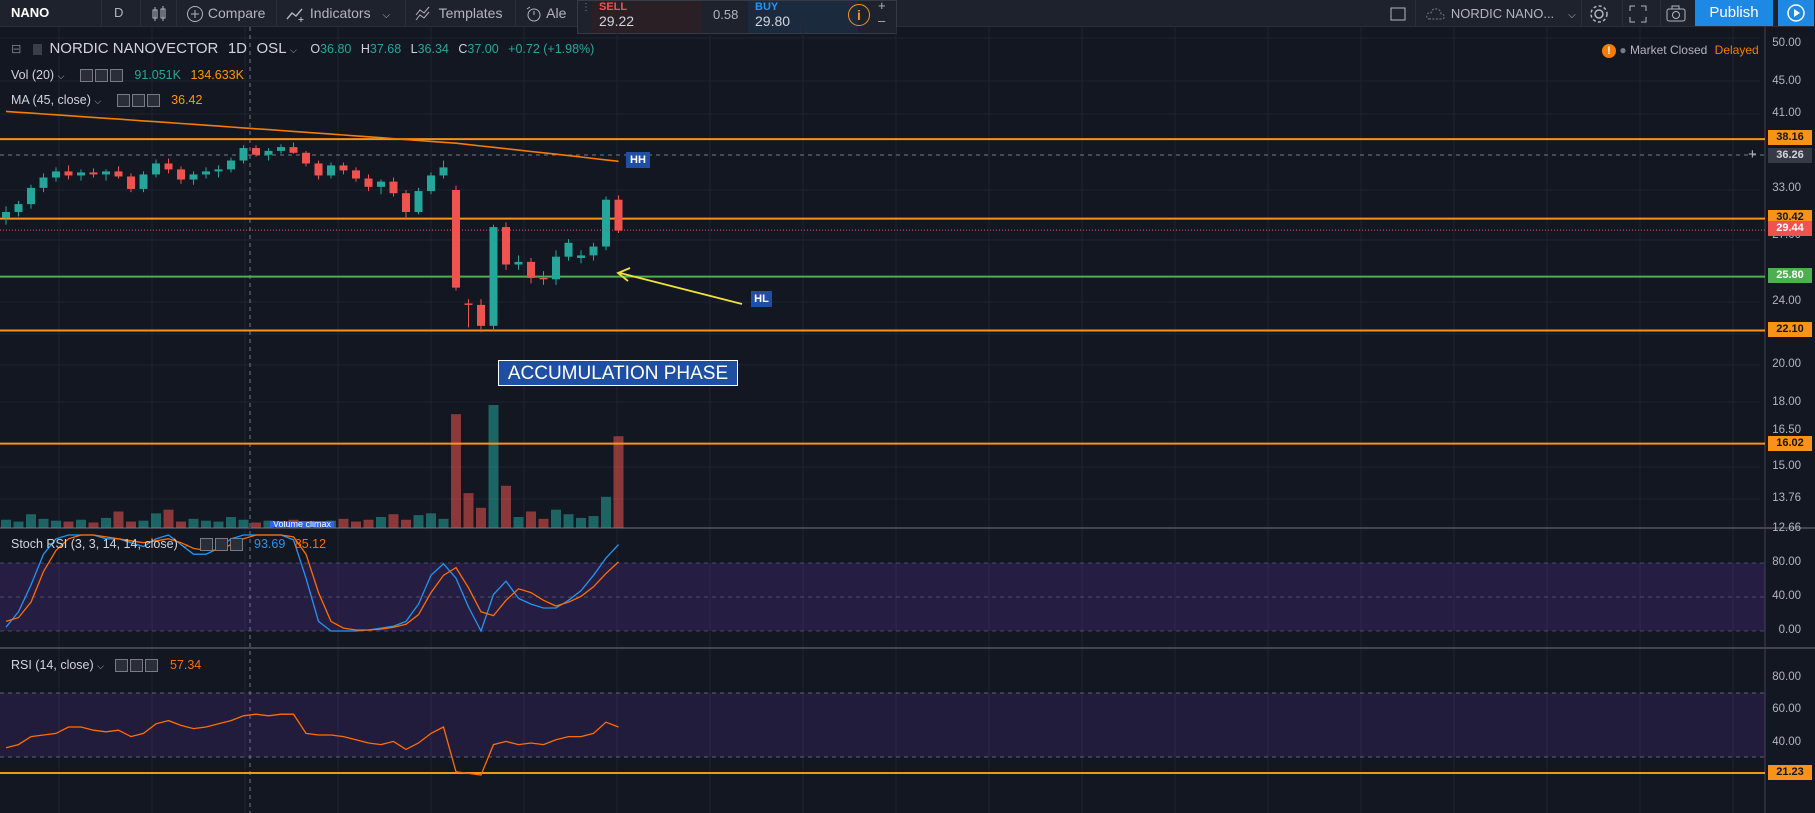  Describe the element at coordinates (882, 20) in the screenshot. I see `qty-minus-icon: –` at that location.